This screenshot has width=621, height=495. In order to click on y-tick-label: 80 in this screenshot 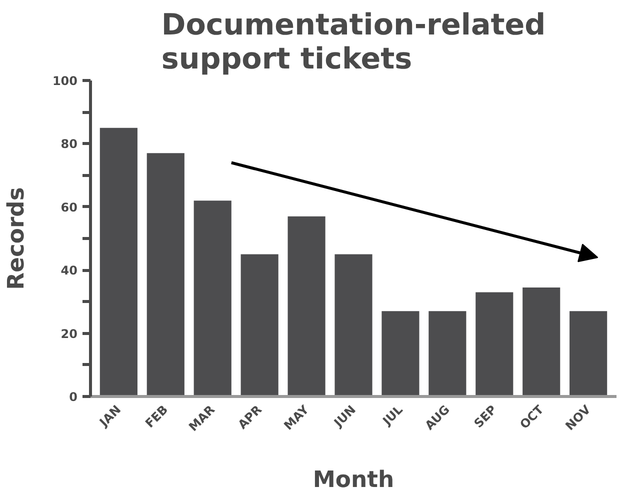, I will do `click(69, 144)`.